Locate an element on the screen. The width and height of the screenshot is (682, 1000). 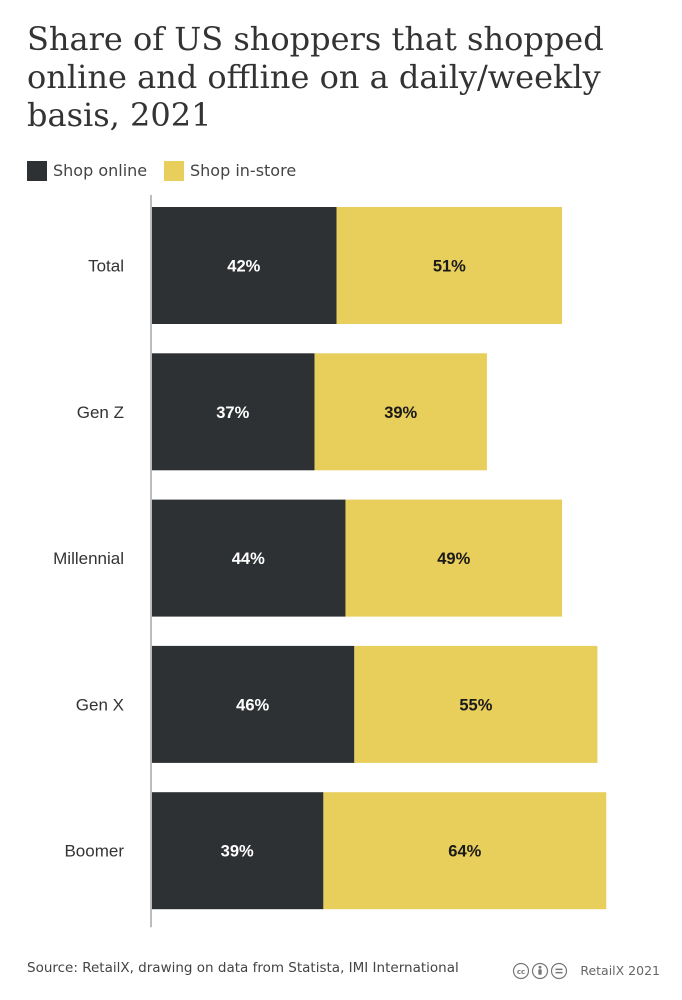
data-label-shop-online-total: 42% is located at coordinates (243, 267).